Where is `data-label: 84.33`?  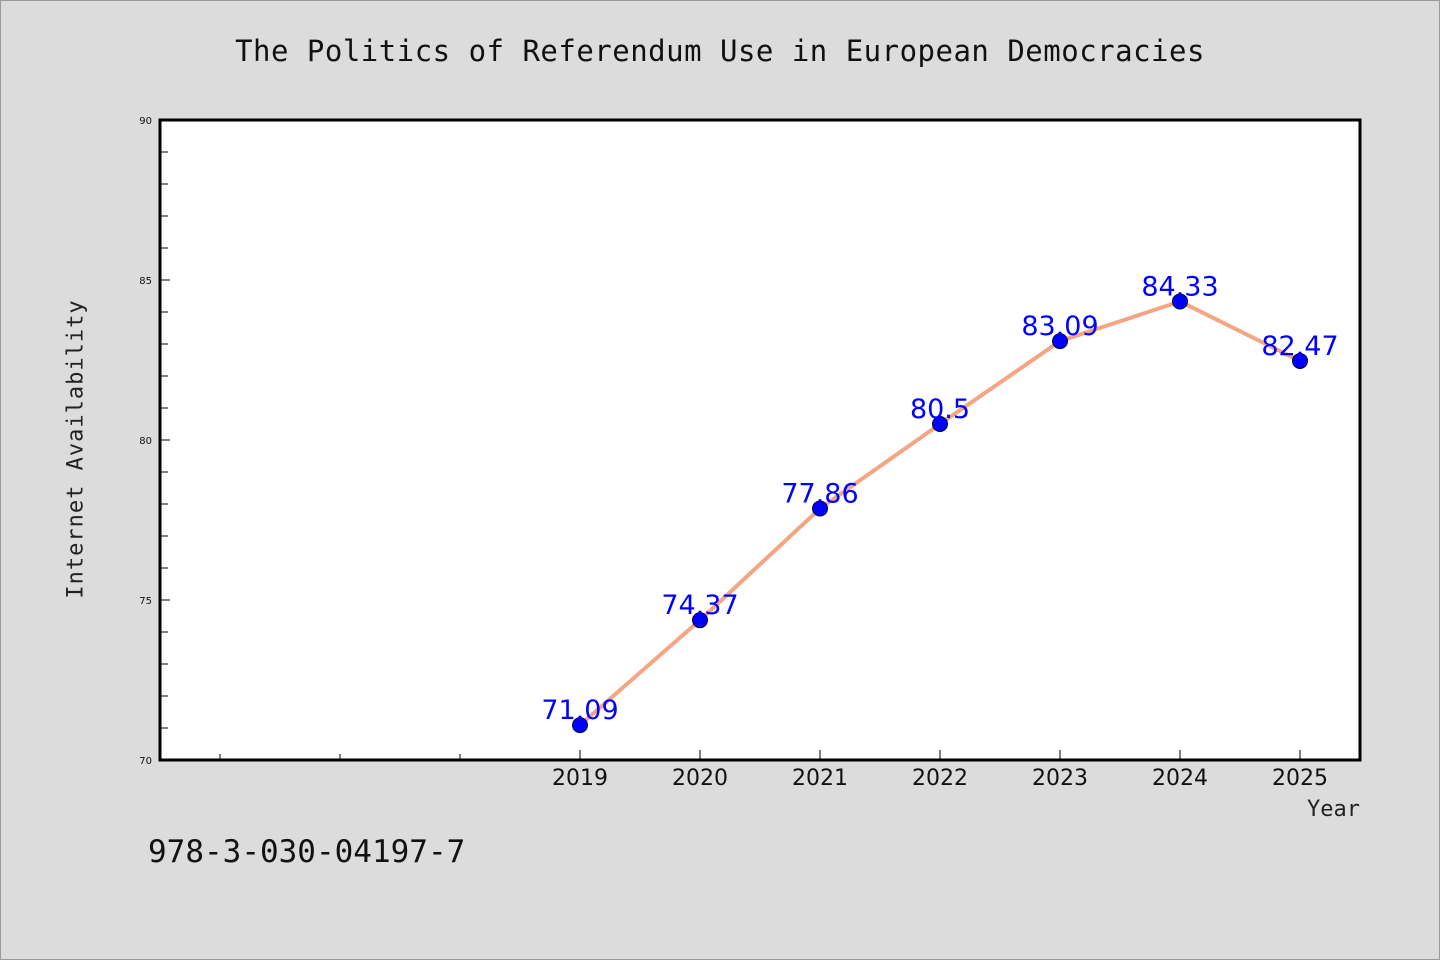
data-label: 84.33 is located at coordinates (1179, 286).